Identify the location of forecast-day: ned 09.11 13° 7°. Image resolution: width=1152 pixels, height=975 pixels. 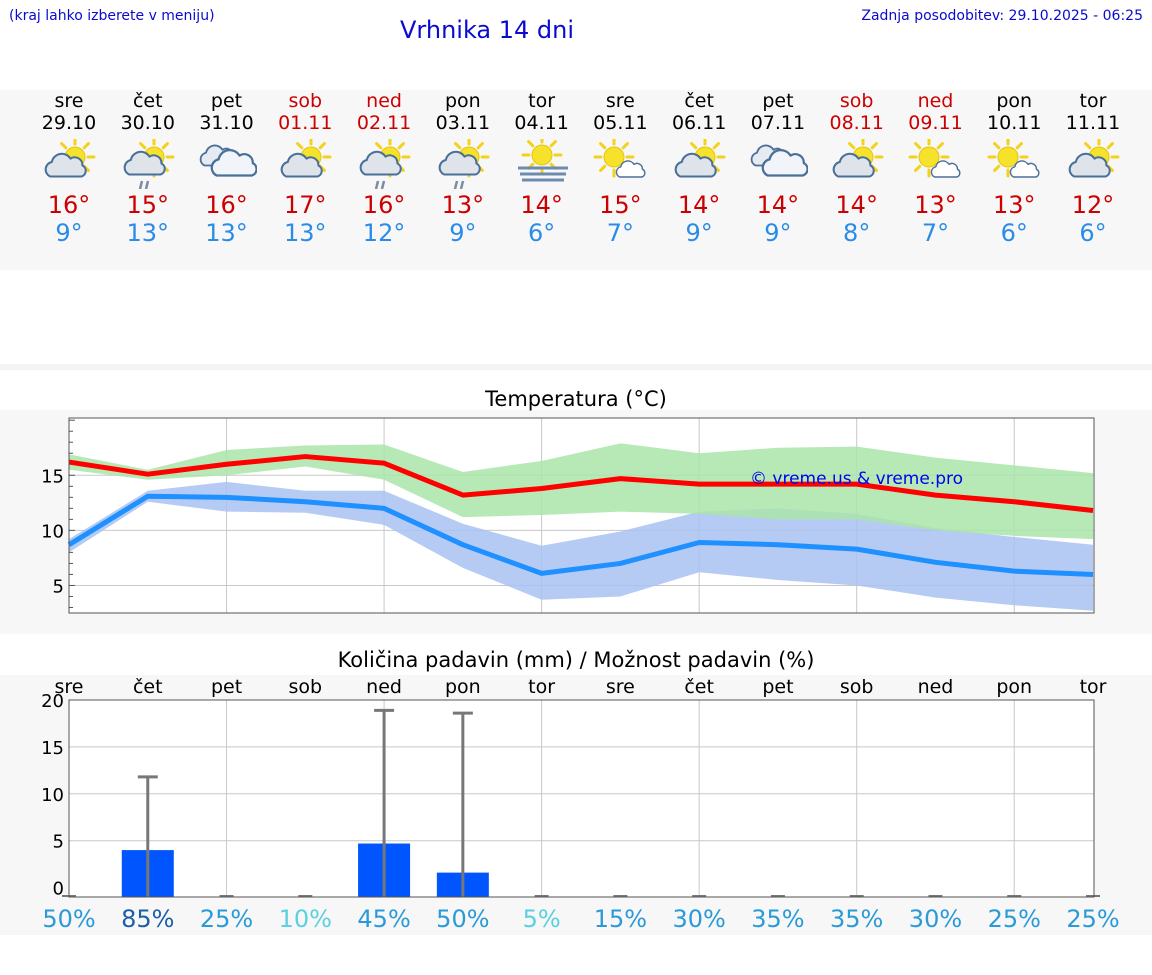
(935, 168).